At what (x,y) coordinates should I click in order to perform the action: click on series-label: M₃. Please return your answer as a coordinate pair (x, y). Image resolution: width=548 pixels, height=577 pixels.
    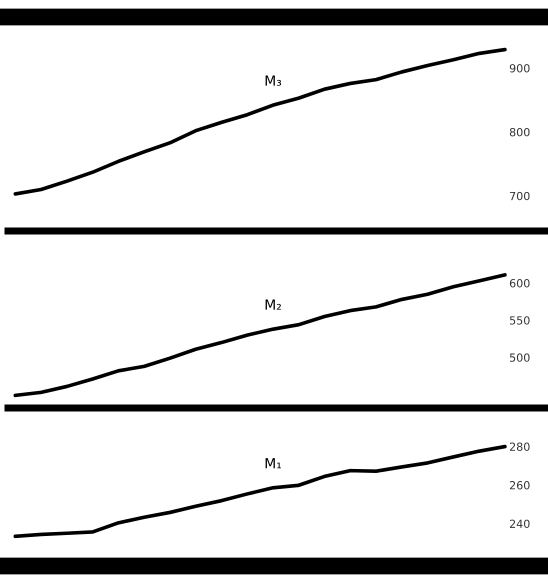
    Looking at the image, I should click on (274, 80).